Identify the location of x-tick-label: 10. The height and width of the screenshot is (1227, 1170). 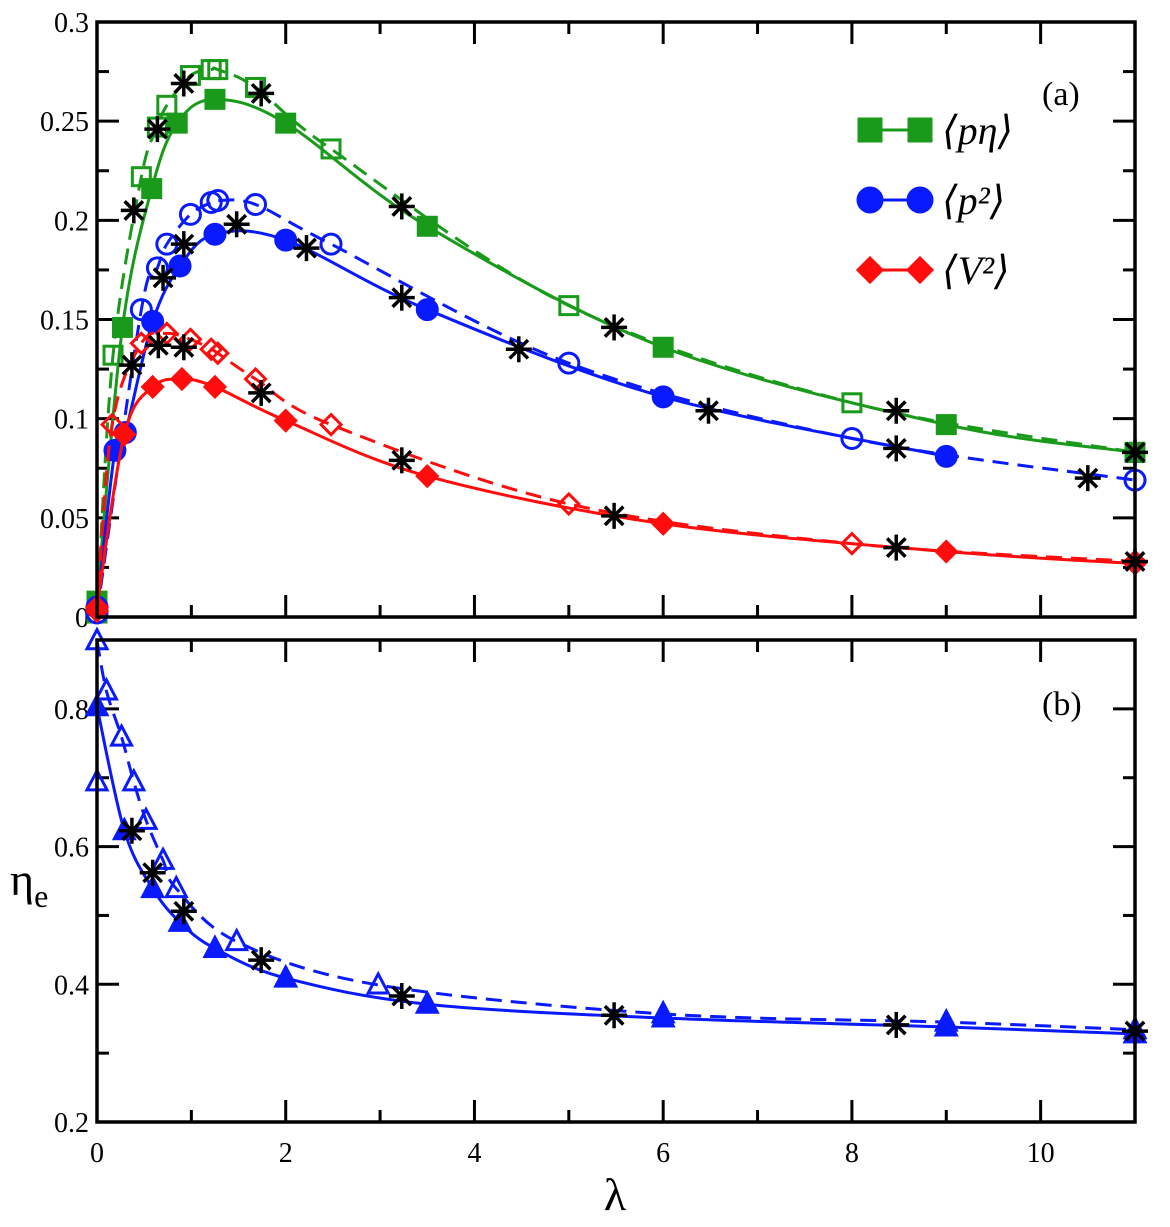
(1041, 1153).